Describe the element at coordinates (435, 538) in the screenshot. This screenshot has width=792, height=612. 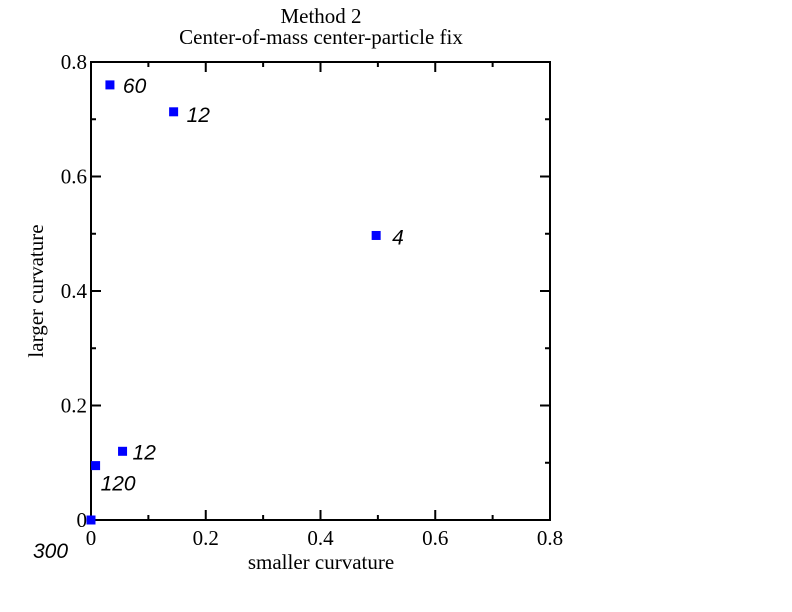
I see `x-tick-label: 0.6` at that location.